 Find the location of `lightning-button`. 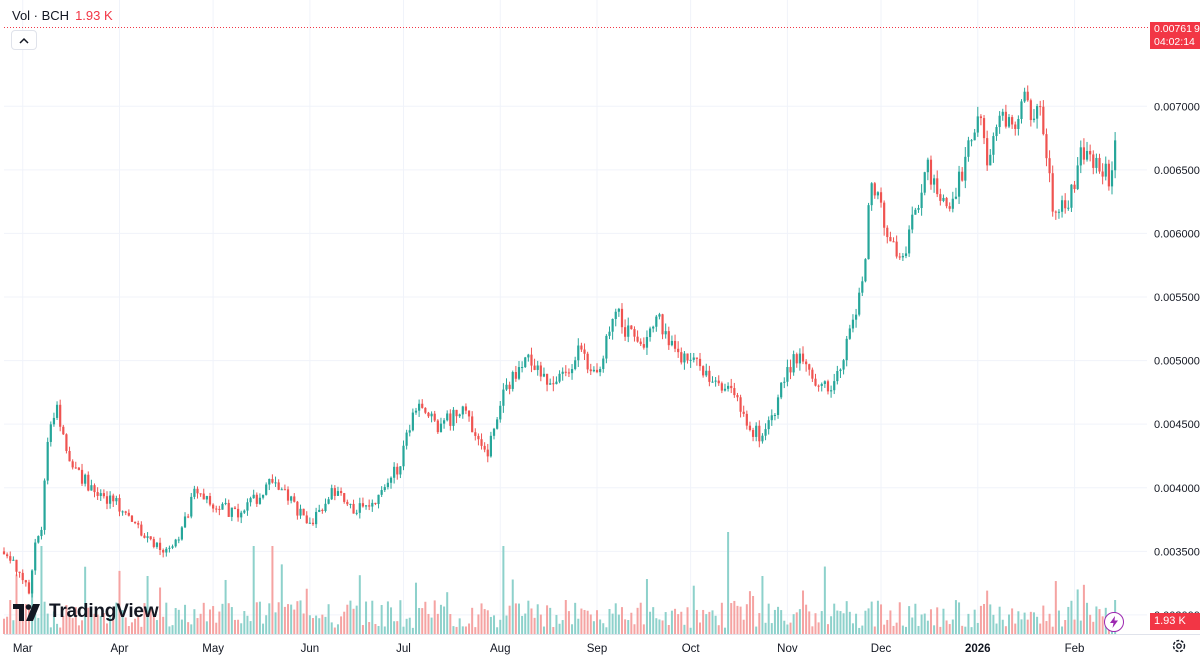

lightning-button is located at coordinates (1114, 622).